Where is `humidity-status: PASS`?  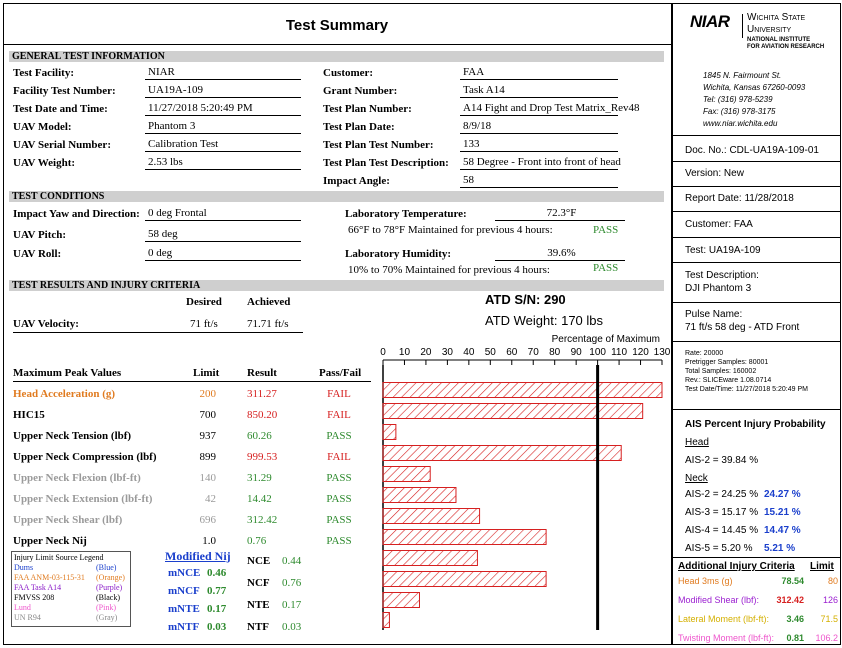 humidity-status: PASS is located at coordinates (606, 268).